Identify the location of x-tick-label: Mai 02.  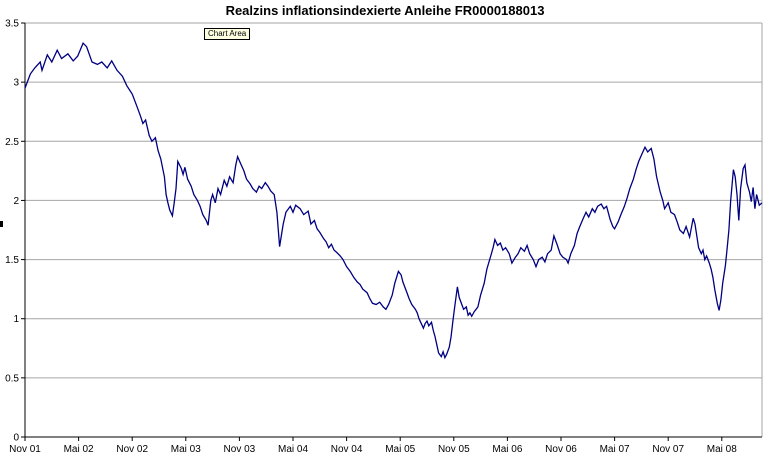
(79, 449).